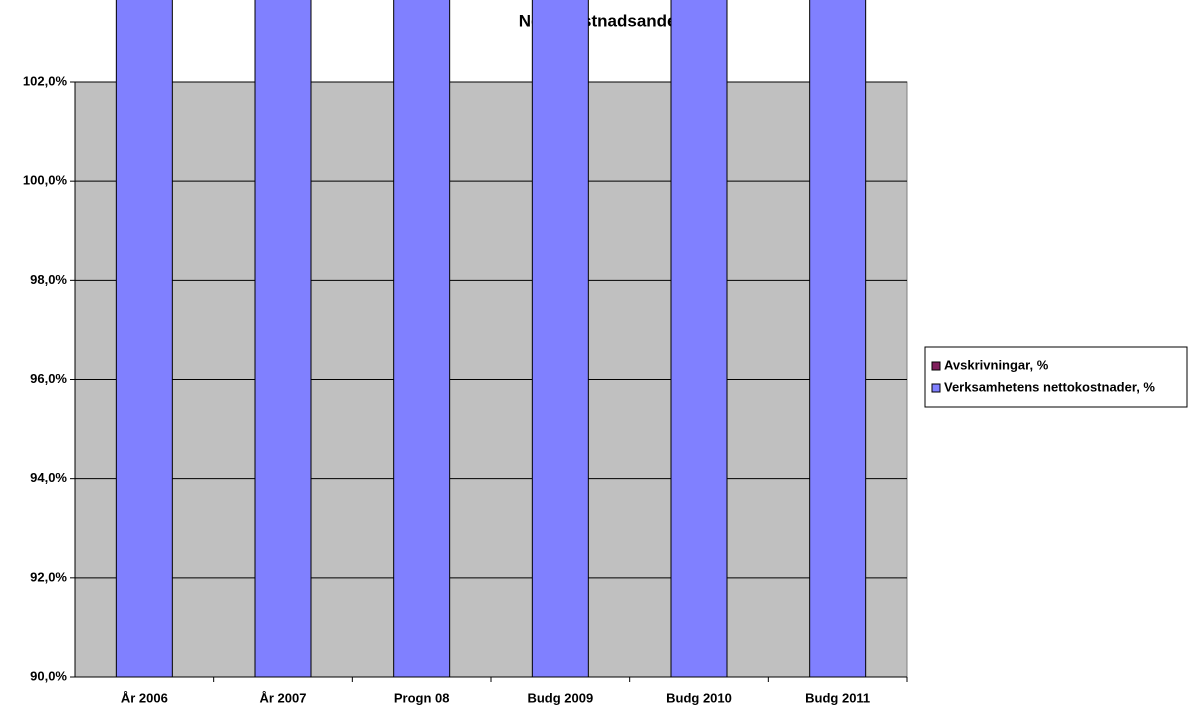 The width and height of the screenshot is (1189, 708). What do you see at coordinates (699, 697) in the screenshot?
I see `x-tick-label: Budg 2010` at bounding box center [699, 697].